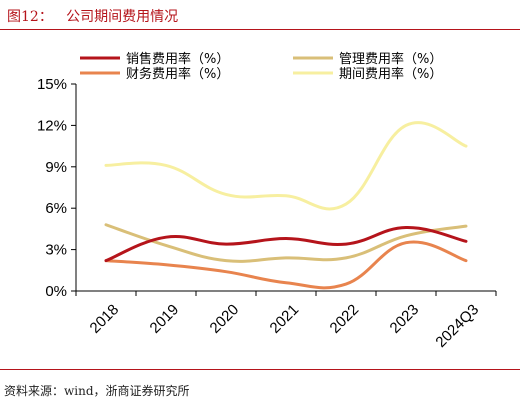  What do you see at coordinates (261, 66) in the screenshot?
I see `legend: 销售费用率（%） 管理费用率（%） 财务费用率（%） 期间费用率（%）` at bounding box center [261, 66].